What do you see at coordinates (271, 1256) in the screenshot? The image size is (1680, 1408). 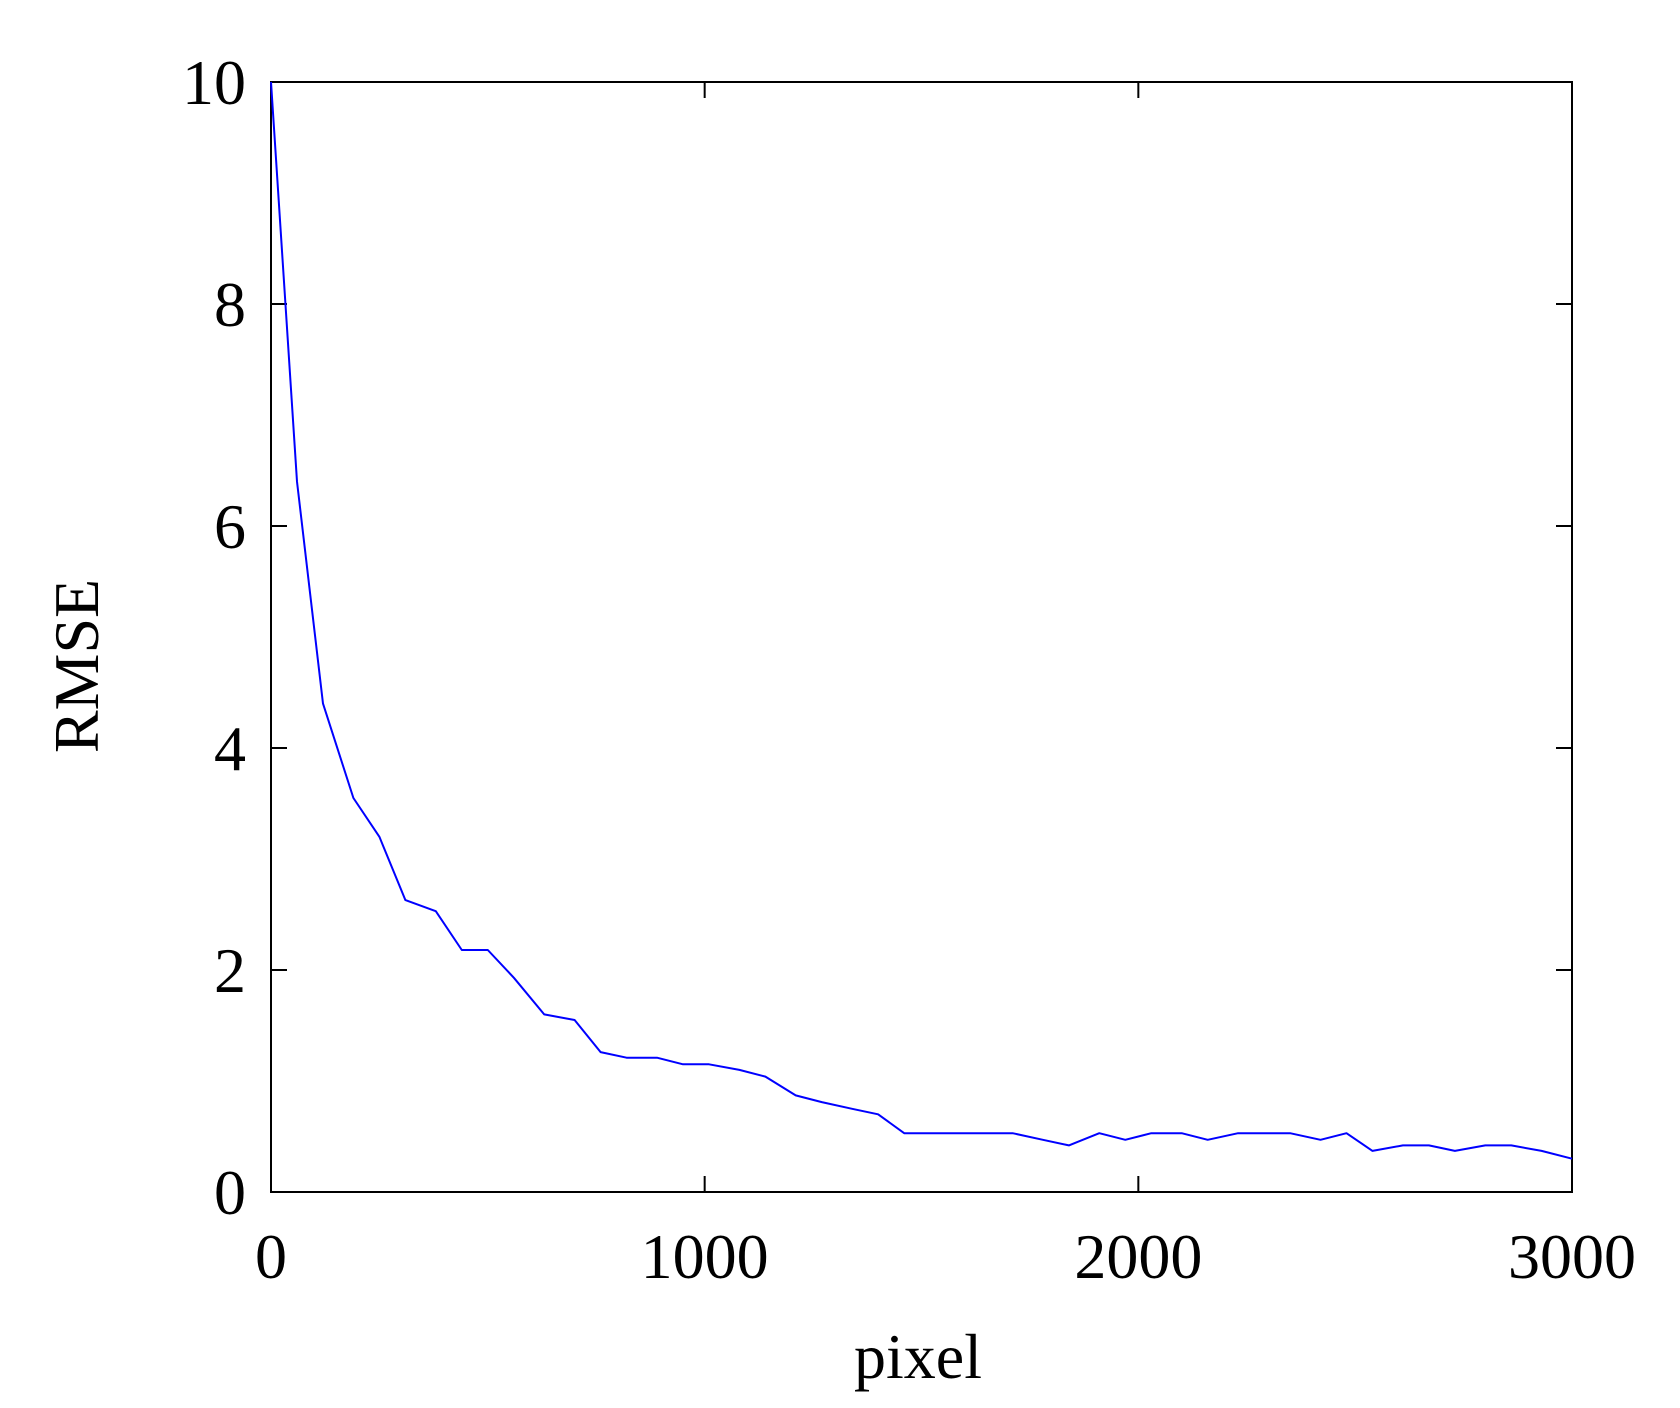 I see `x-tick-label: 0` at bounding box center [271, 1256].